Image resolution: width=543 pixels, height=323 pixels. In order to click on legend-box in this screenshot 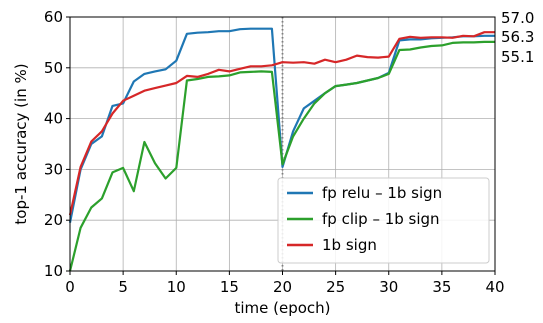, I will do `click(383, 220)`.